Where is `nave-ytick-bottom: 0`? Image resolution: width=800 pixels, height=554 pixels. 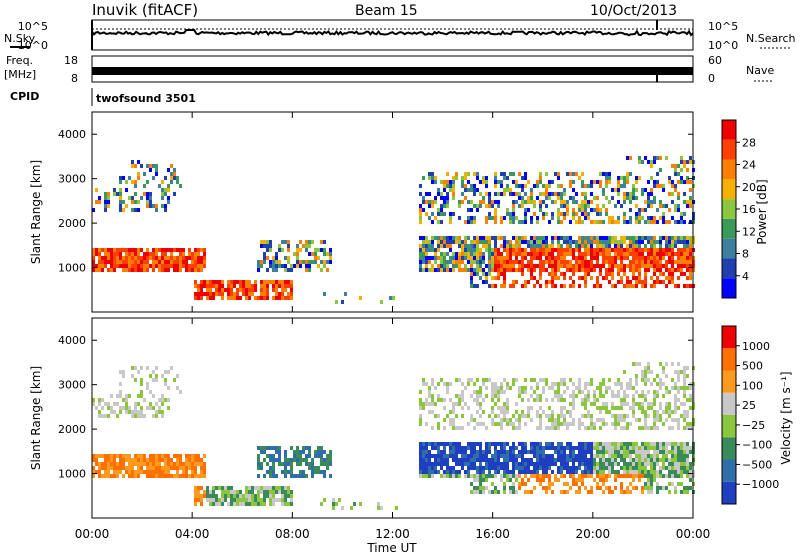 nave-ytick-bottom: 0 is located at coordinates (711, 78).